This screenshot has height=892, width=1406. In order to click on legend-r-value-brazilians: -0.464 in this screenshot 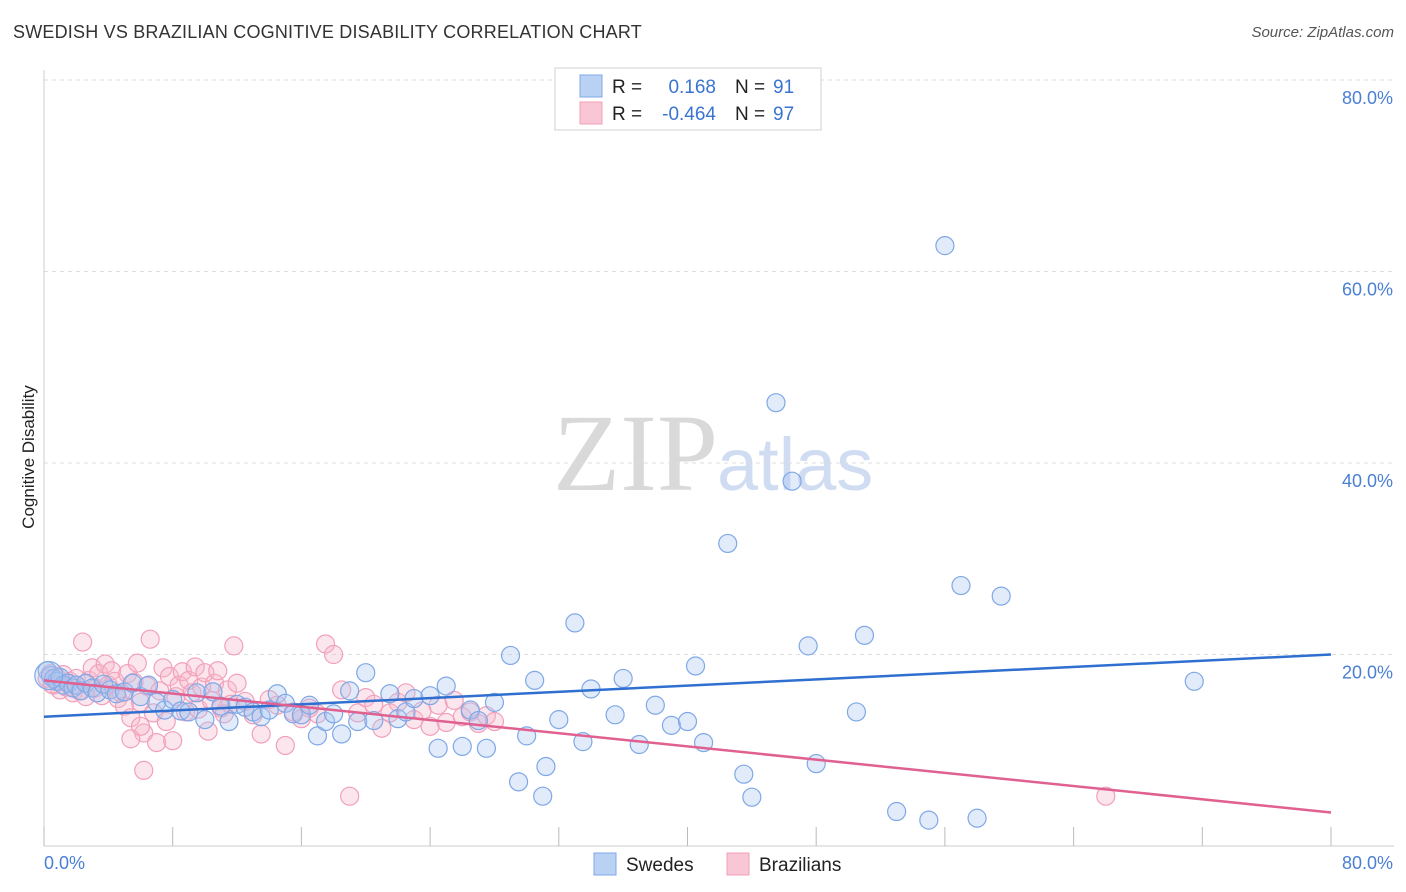, I will do `click(689, 114)`.